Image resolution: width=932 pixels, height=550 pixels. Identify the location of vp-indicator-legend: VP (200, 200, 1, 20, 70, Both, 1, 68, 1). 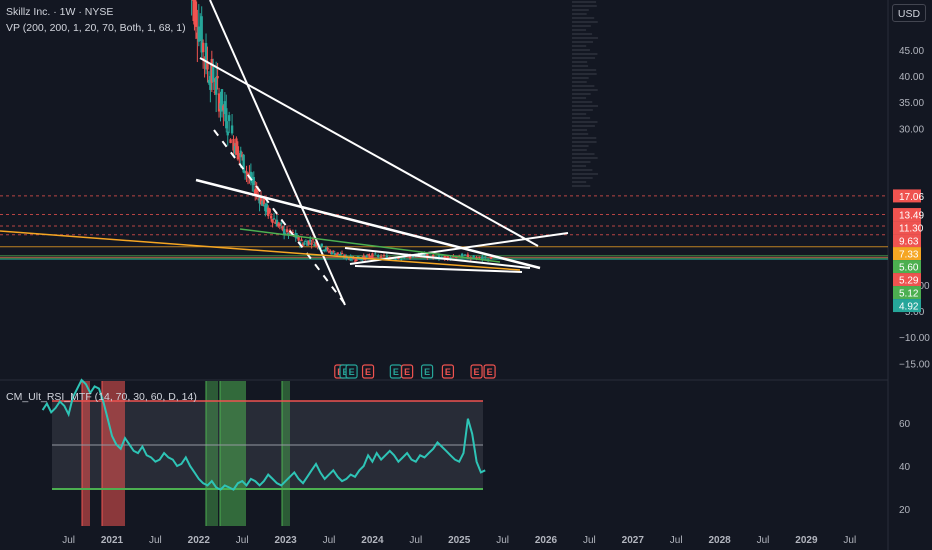
(96, 28).